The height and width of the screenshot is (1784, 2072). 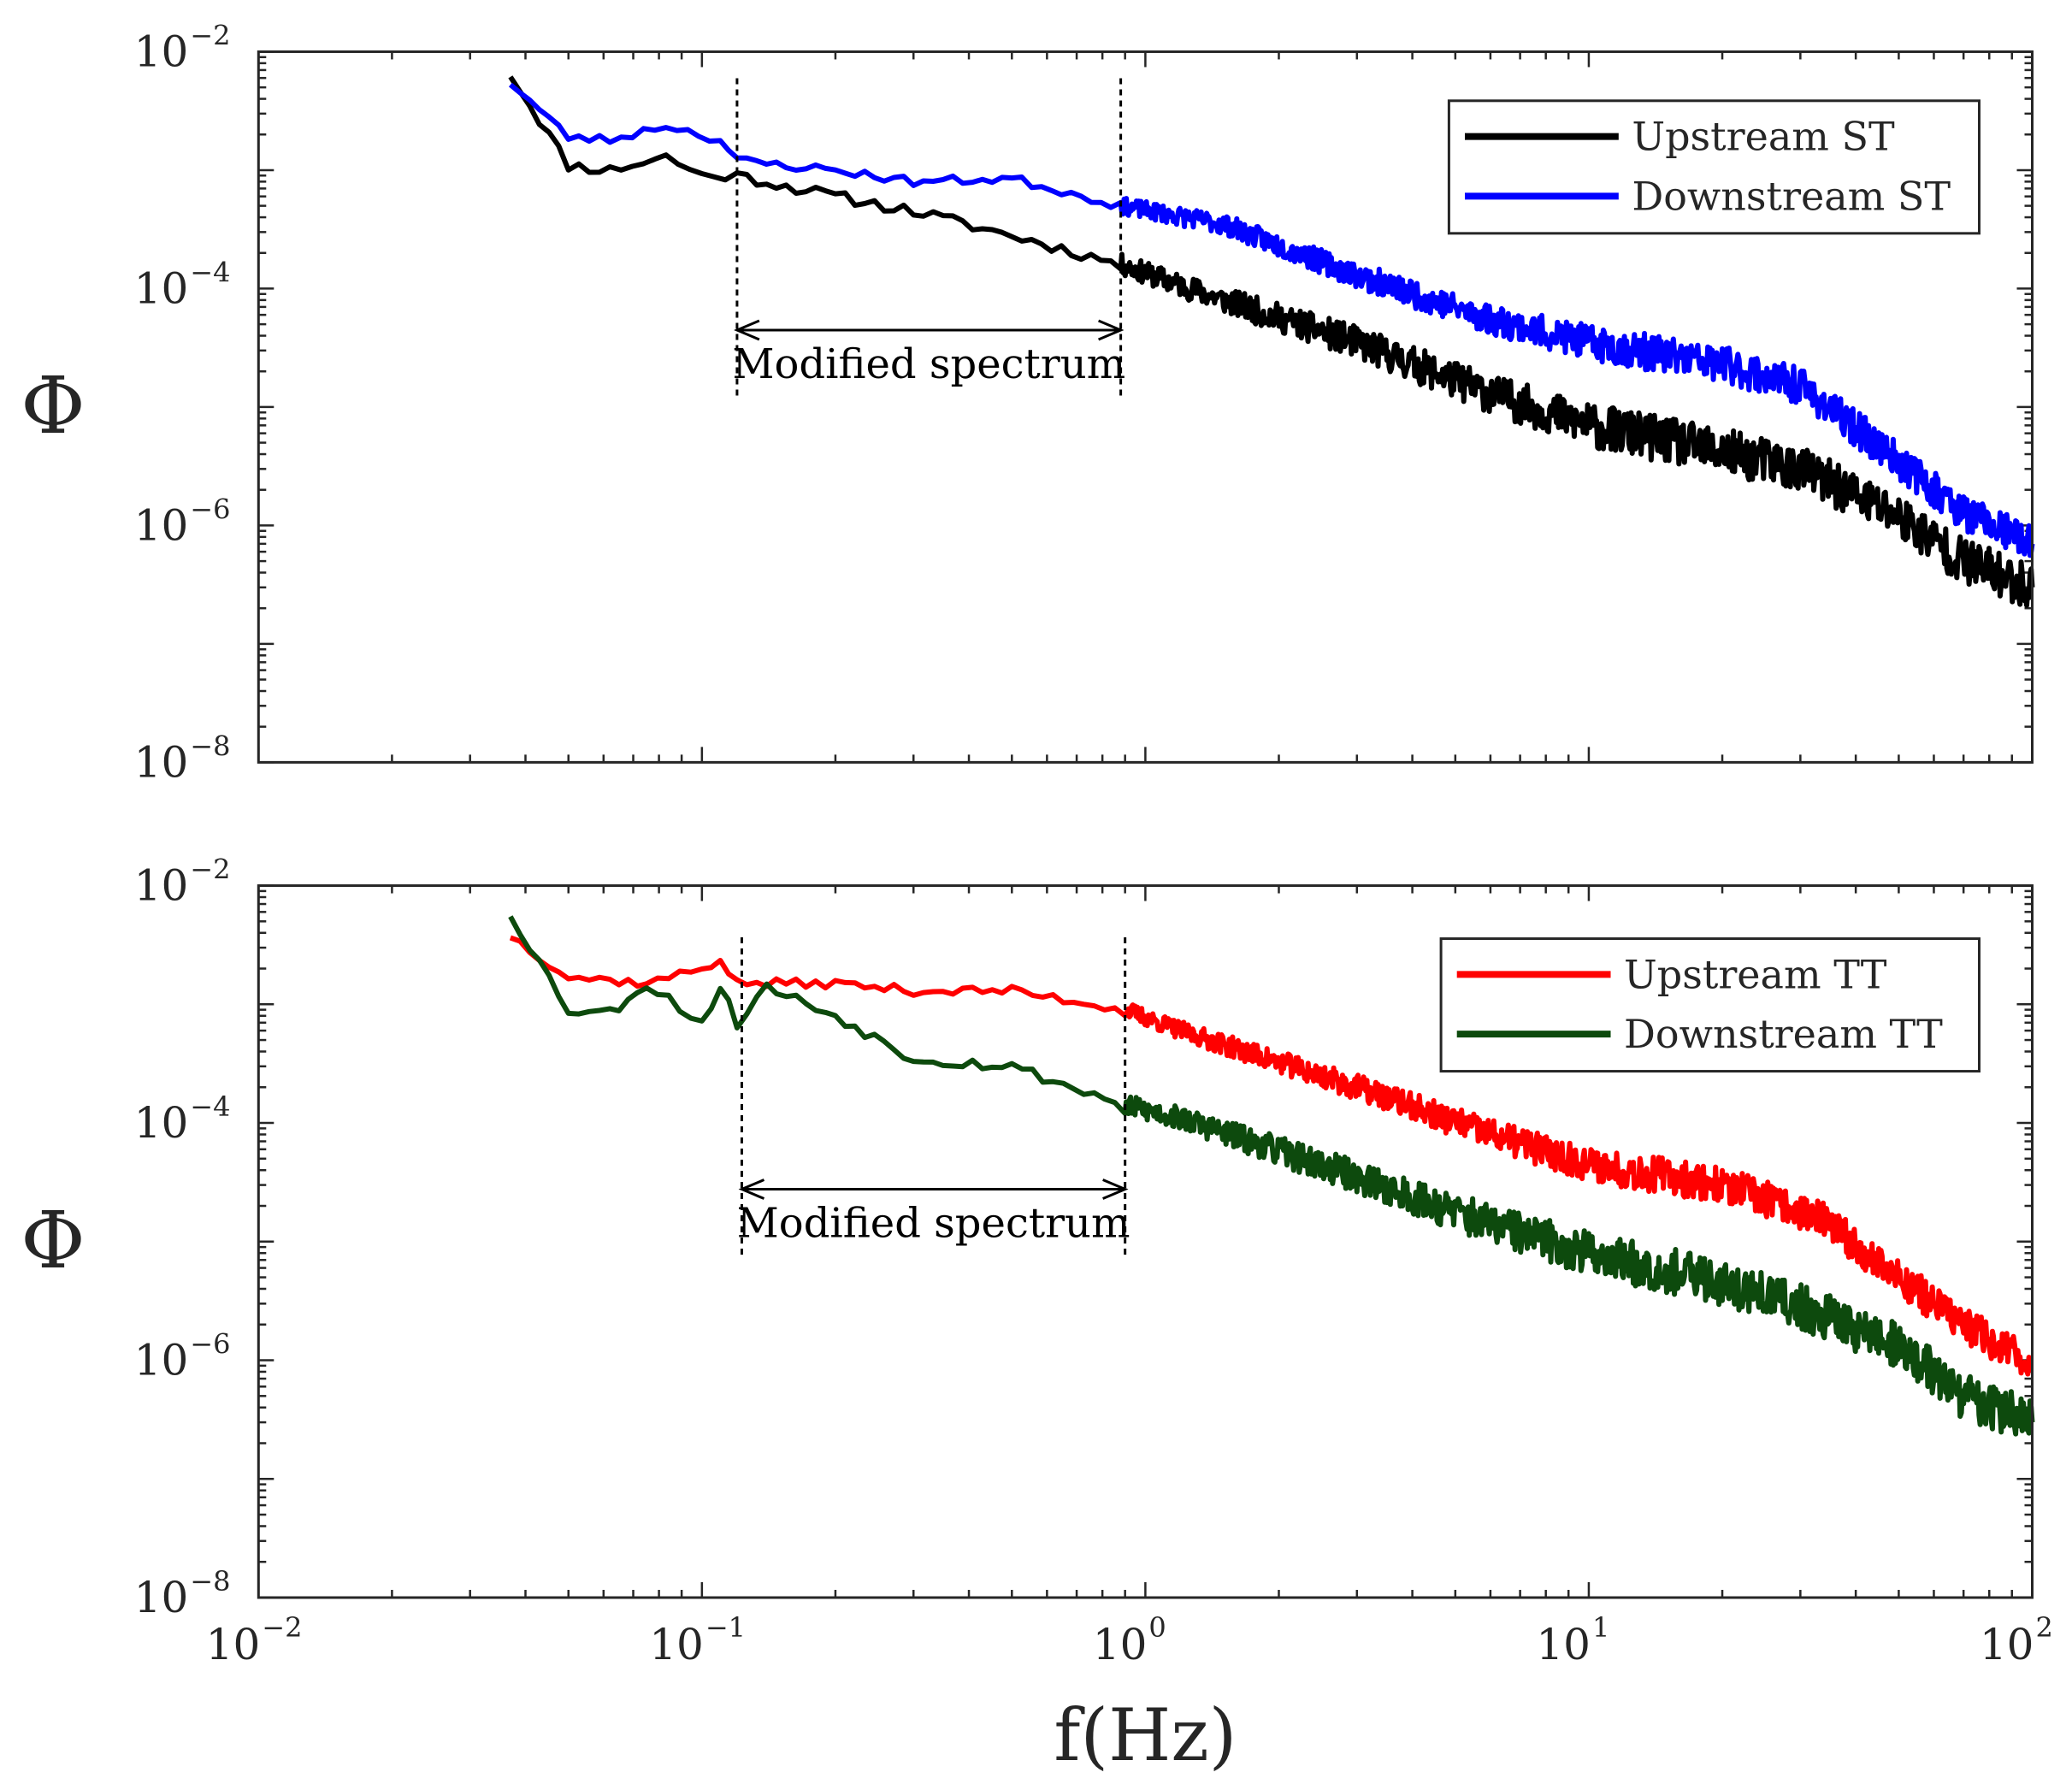 I want to click on top-legend-box, so click(x=1714, y=167).